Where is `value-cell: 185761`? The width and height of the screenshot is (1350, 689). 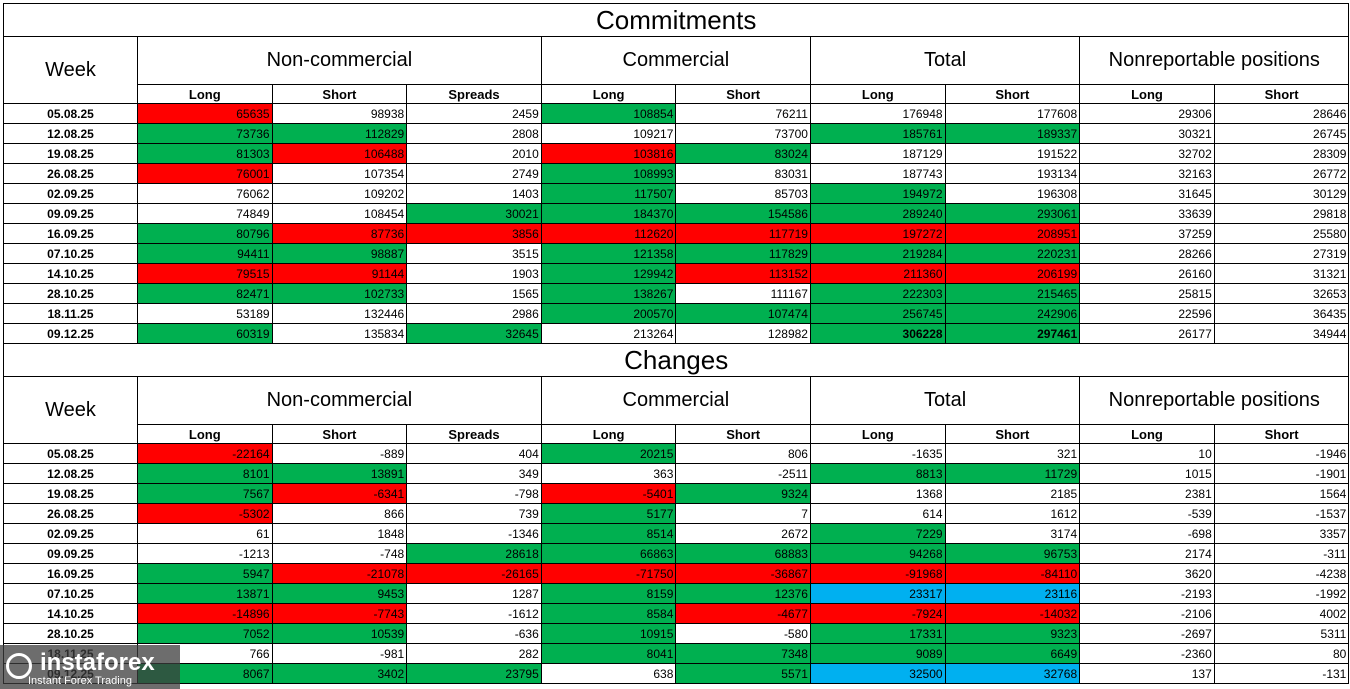 value-cell: 185761 is located at coordinates (877, 133).